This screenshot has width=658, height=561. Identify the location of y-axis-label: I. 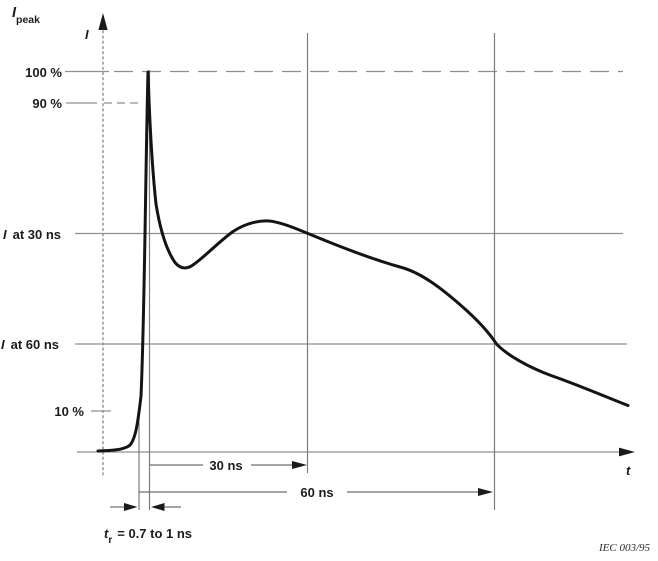
(87, 34).